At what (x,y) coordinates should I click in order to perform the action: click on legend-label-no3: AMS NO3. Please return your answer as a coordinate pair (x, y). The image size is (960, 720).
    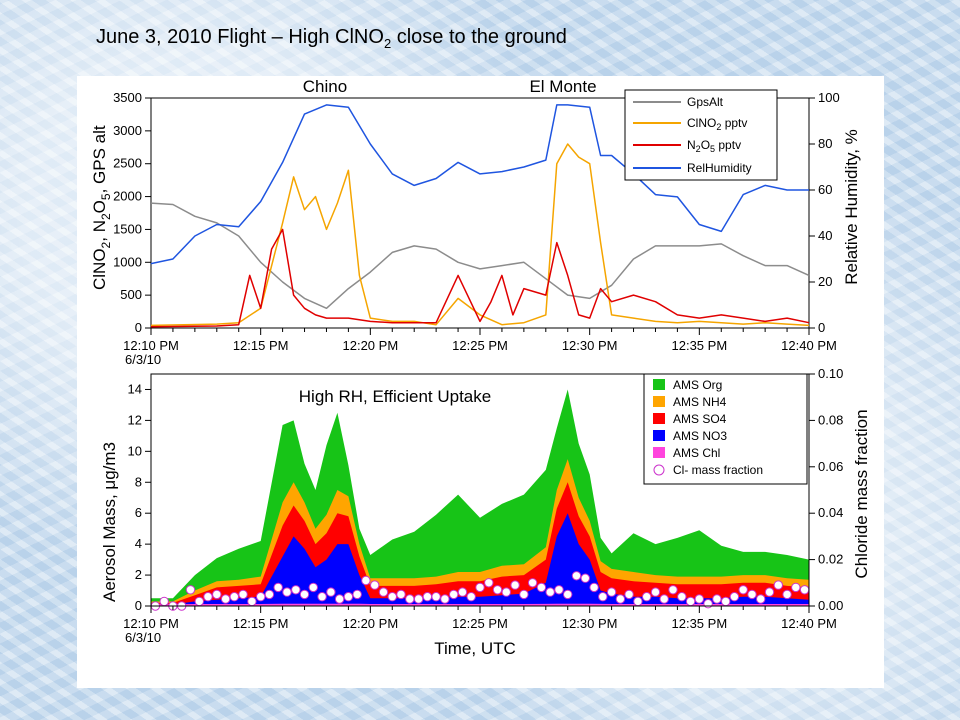
    Looking at the image, I should click on (700, 436).